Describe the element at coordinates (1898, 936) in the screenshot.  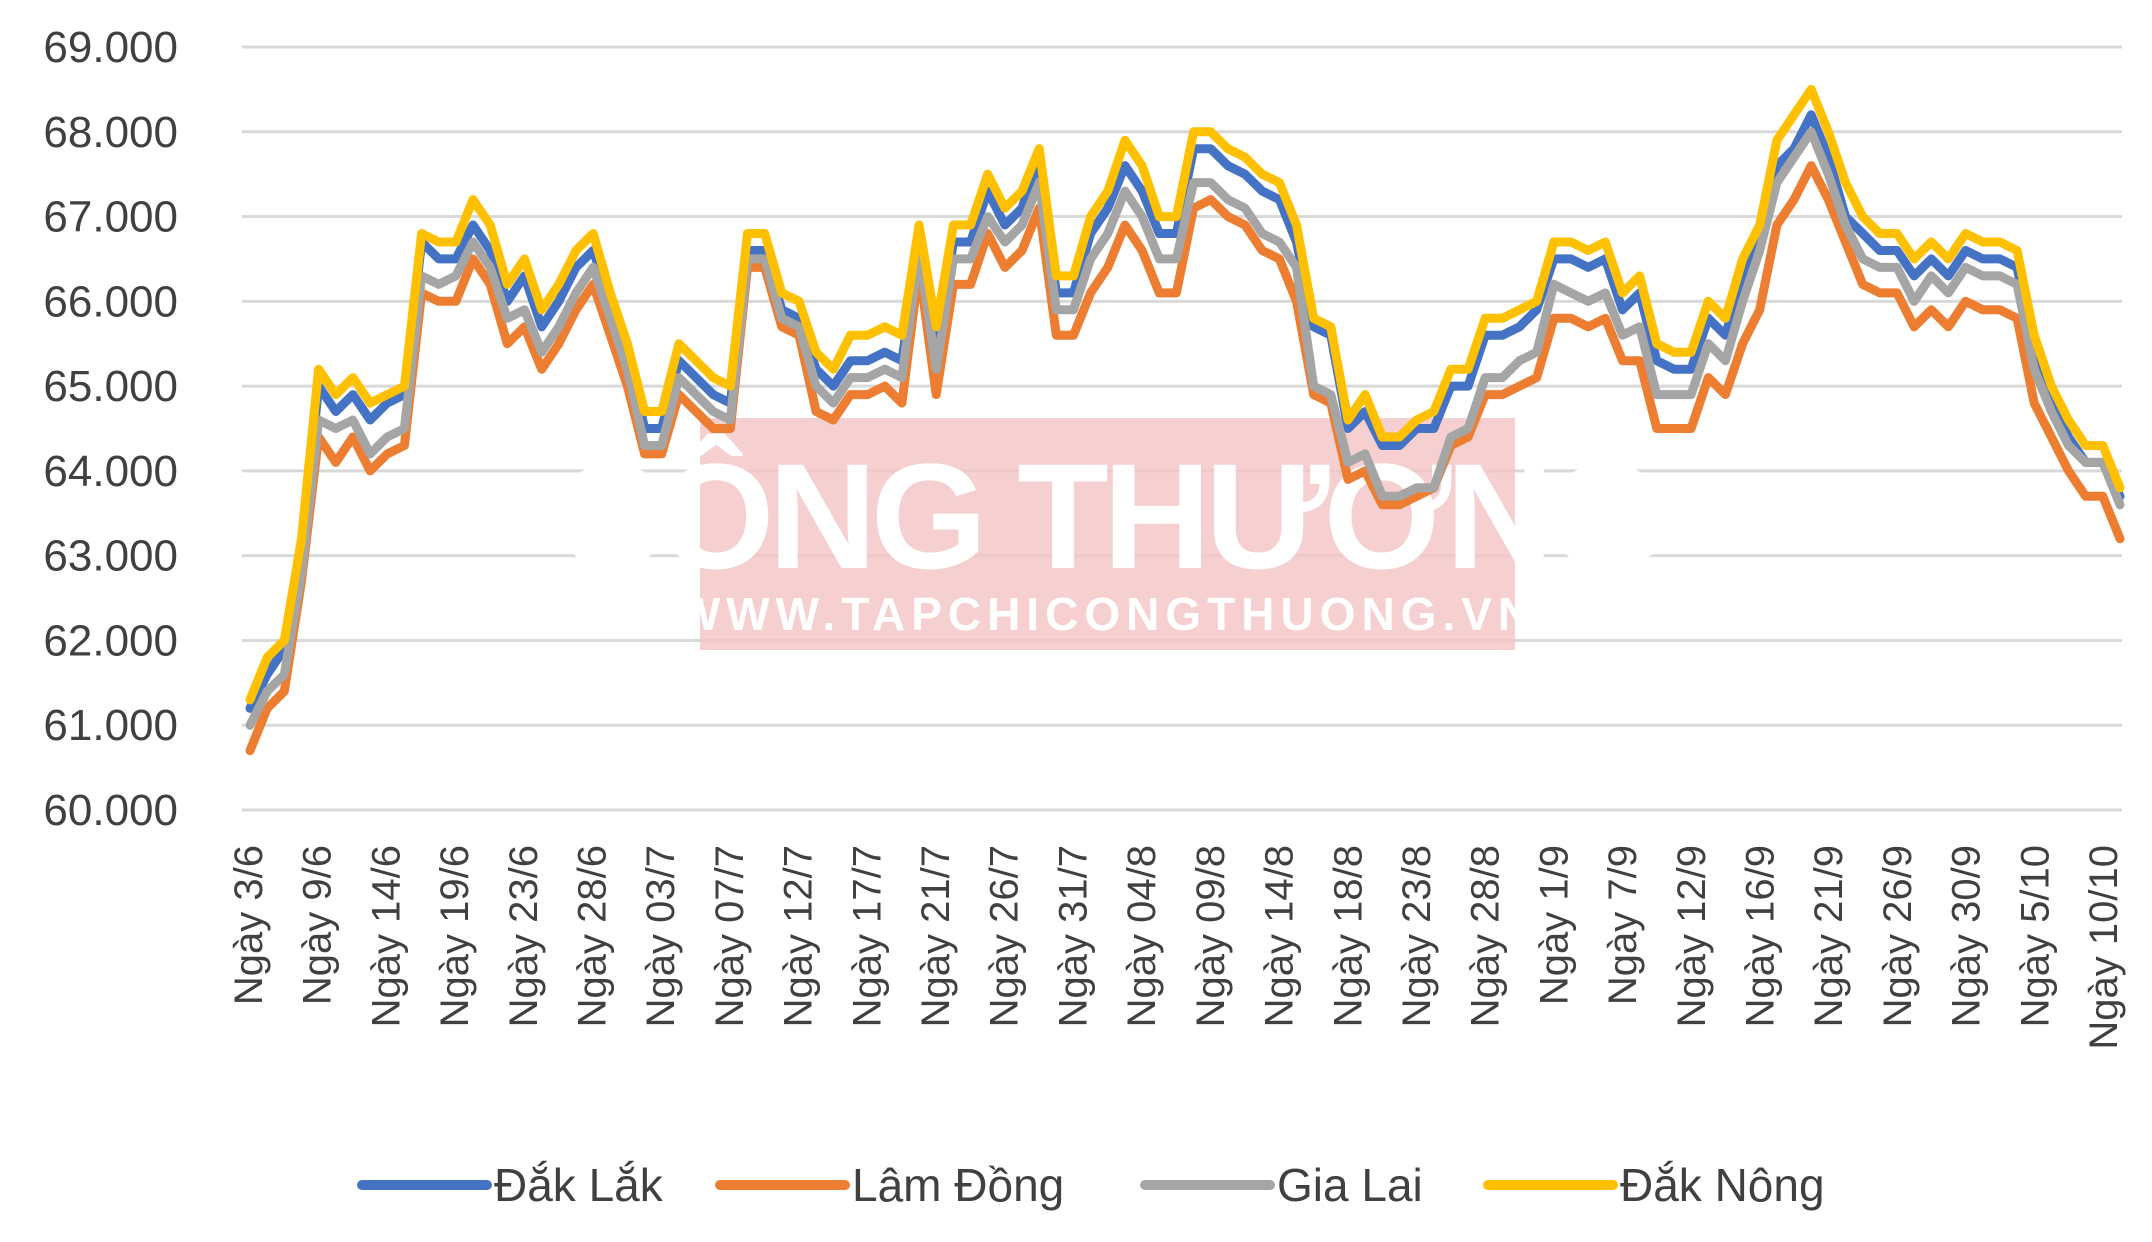
I see `x-tick-label: Ngày 26/9` at that location.